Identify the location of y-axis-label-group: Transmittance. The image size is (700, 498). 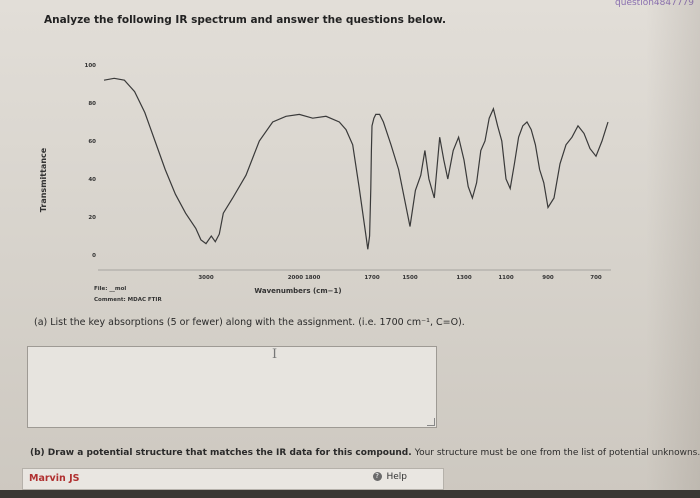
(43, 179).